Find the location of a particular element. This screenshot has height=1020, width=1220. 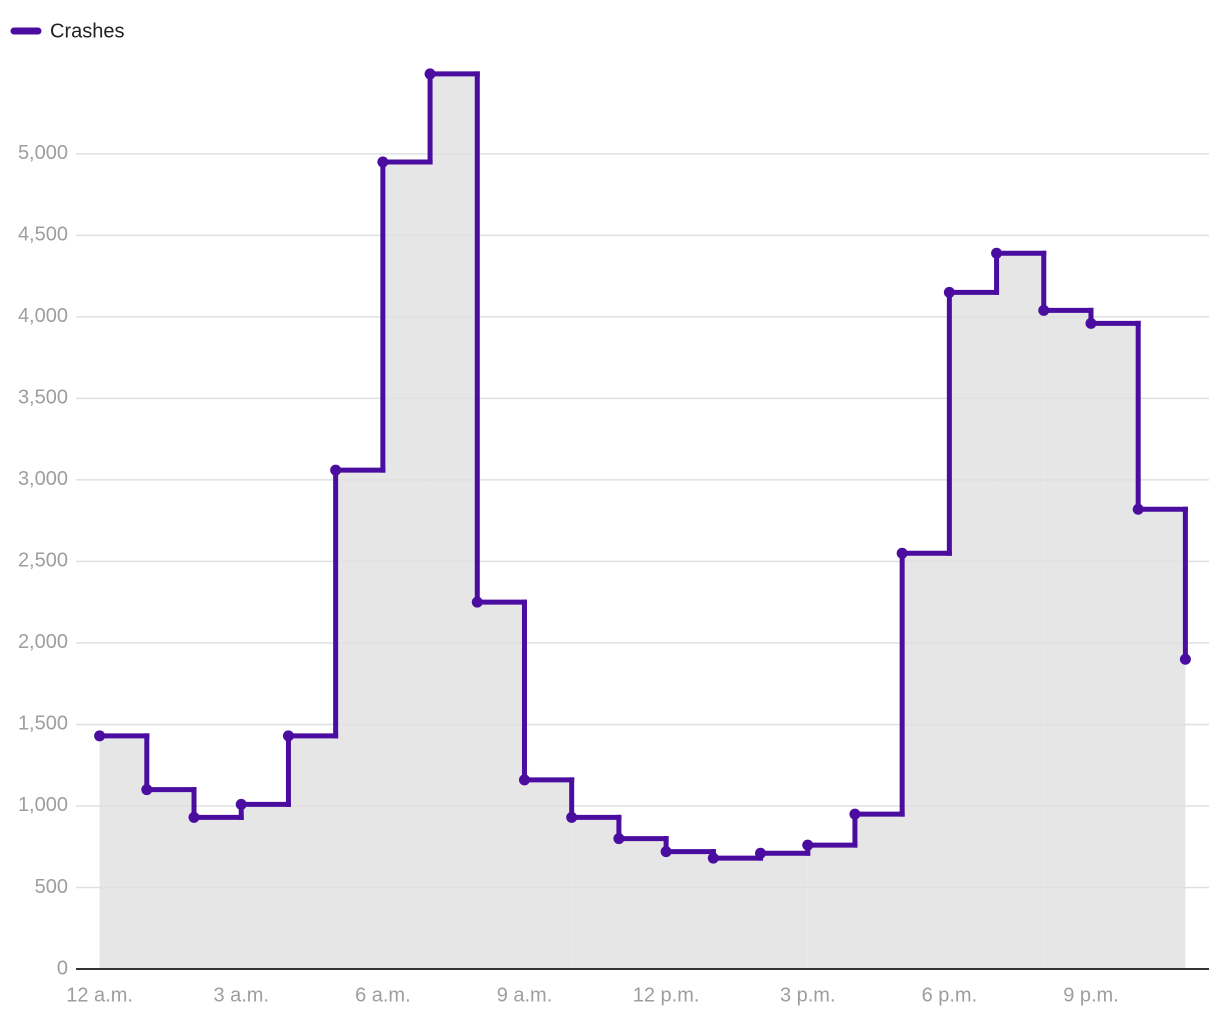

y-tick-label: 500 is located at coordinates (51, 887).